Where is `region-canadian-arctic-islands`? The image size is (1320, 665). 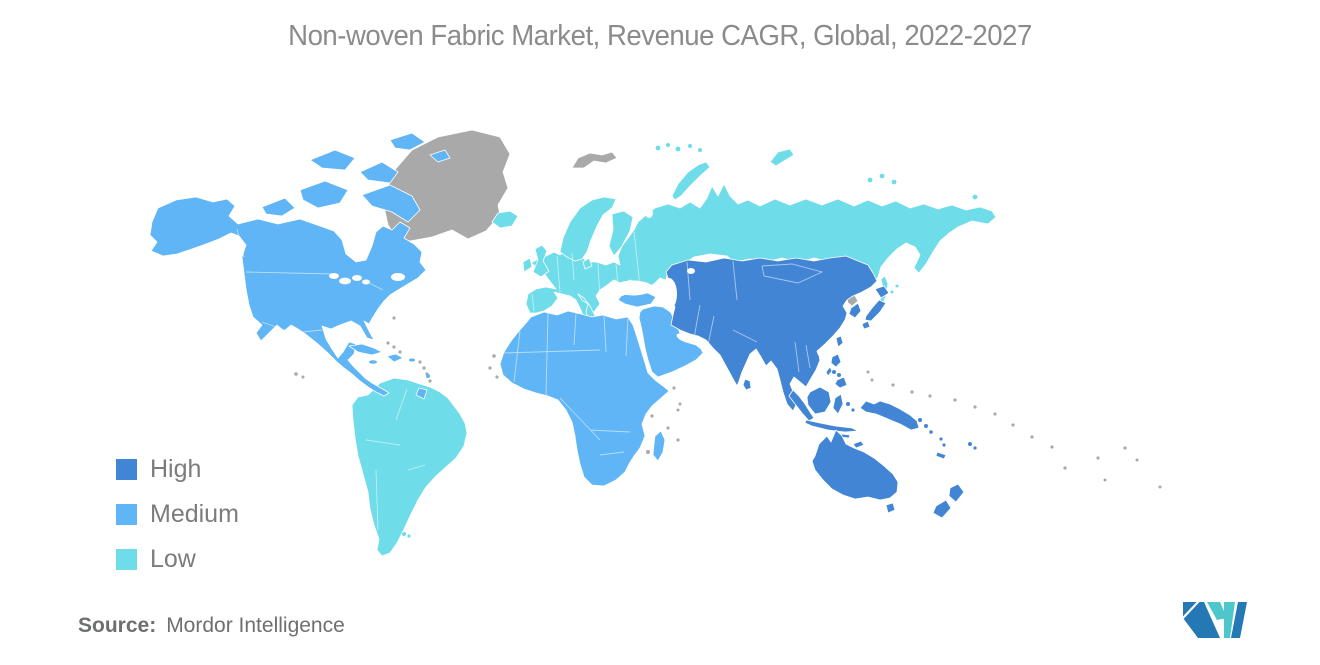
region-canadian-arctic-islands is located at coordinates (356, 177).